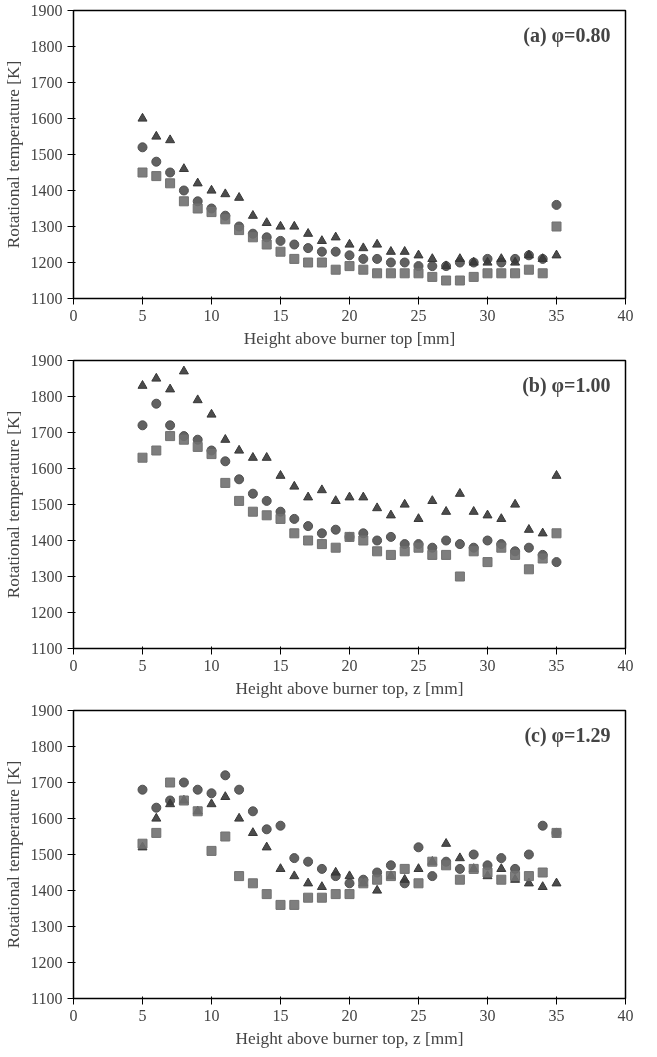  I want to click on annotation: (a) φ=0.80, so click(567, 35).